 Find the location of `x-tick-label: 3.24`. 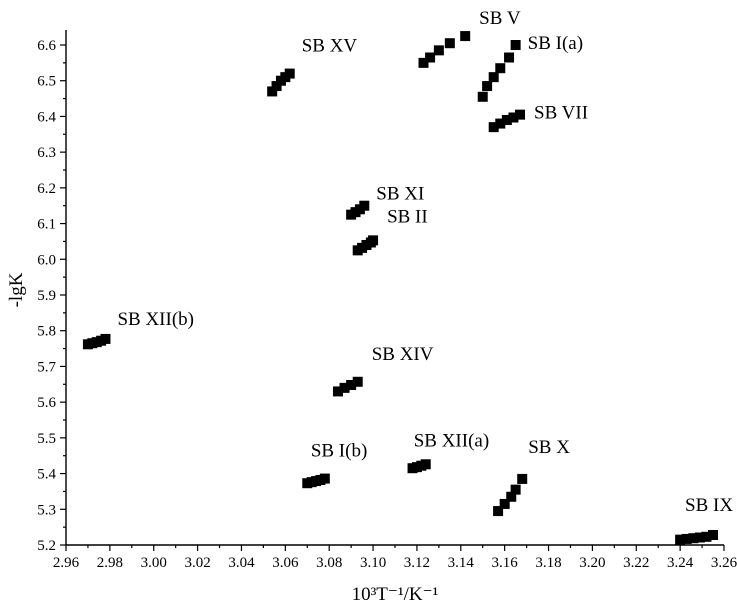

x-tick-label: 3.24 is located at coordinates (680, 563).